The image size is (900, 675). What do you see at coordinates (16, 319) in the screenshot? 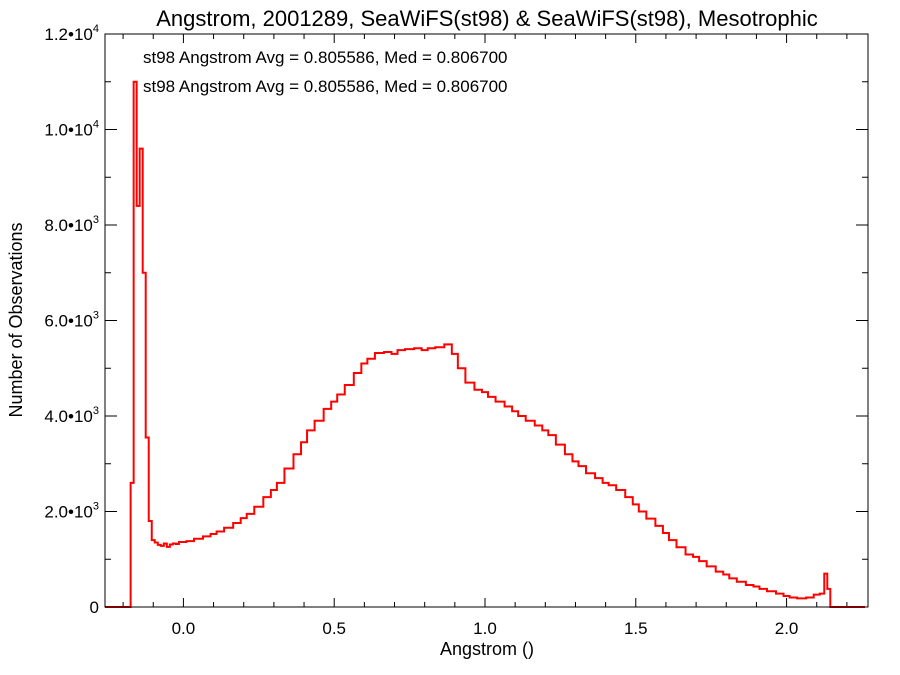
I see `y-axis-label: Number of Observations` at bounding box center [16, 319].